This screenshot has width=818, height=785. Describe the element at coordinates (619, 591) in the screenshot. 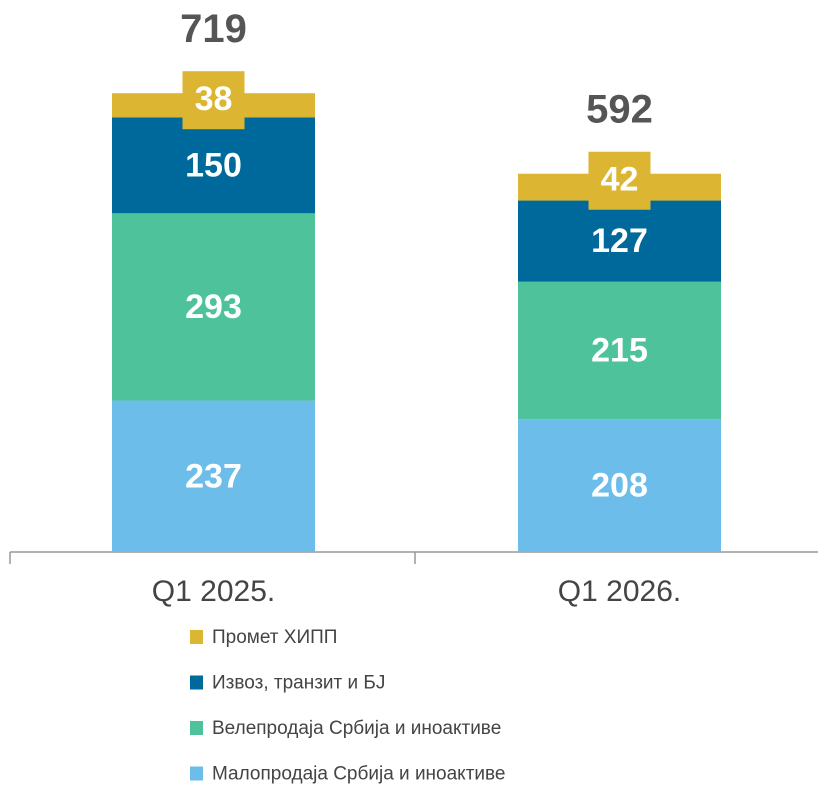

I see `x-tick-label: Q1 2026.` at that location.